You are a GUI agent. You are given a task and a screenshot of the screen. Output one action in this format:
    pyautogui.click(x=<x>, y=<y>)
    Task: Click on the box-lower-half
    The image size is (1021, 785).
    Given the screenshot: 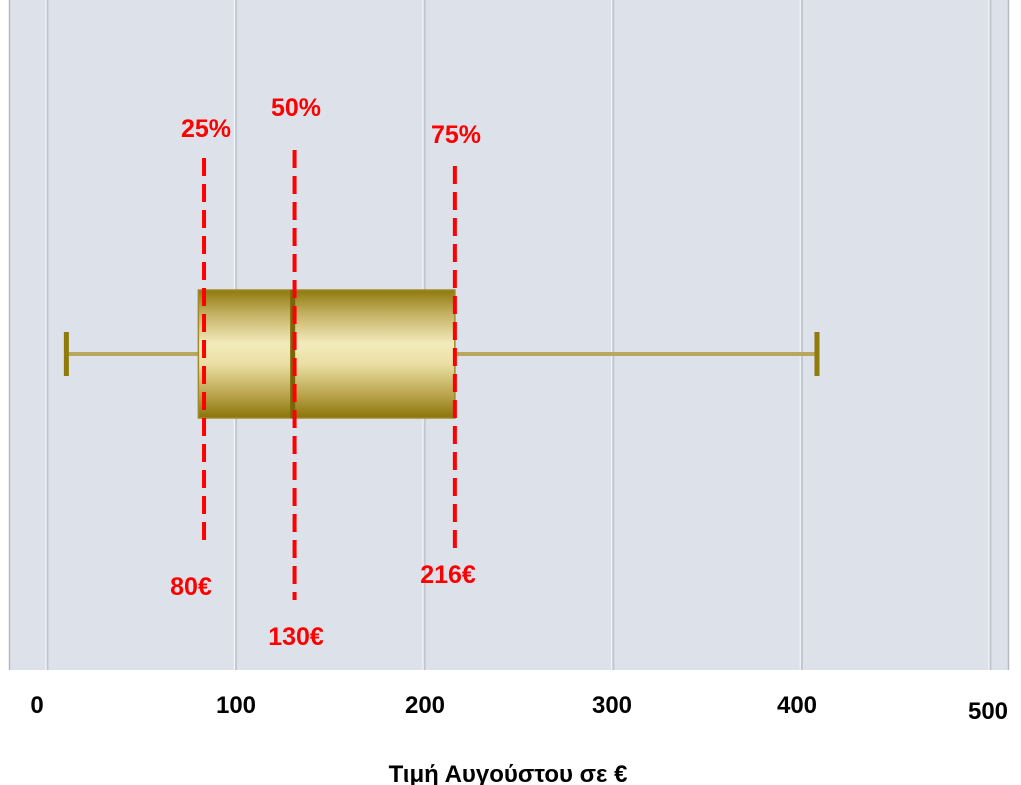 What is the action you would take?
    pyautogui.click(x=245, y=354)
    